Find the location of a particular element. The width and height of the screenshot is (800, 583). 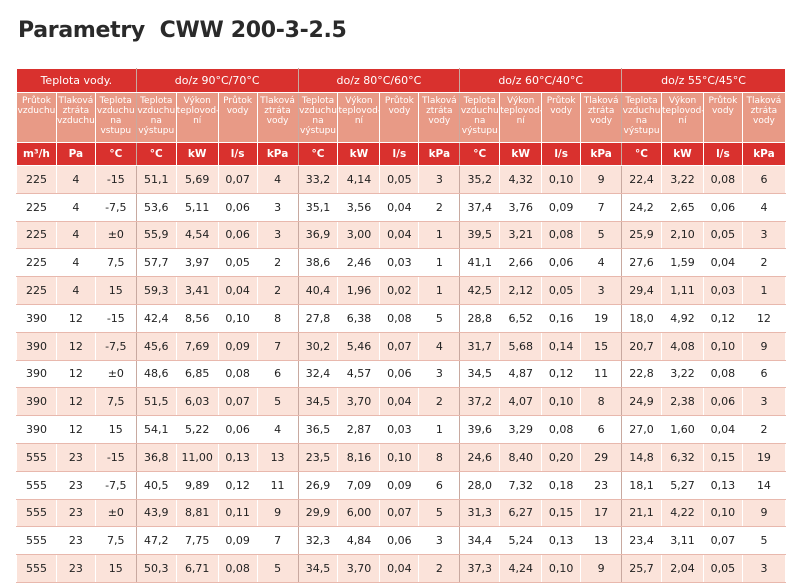

table-cell: 4,54 is located at coordinates (197, 235).